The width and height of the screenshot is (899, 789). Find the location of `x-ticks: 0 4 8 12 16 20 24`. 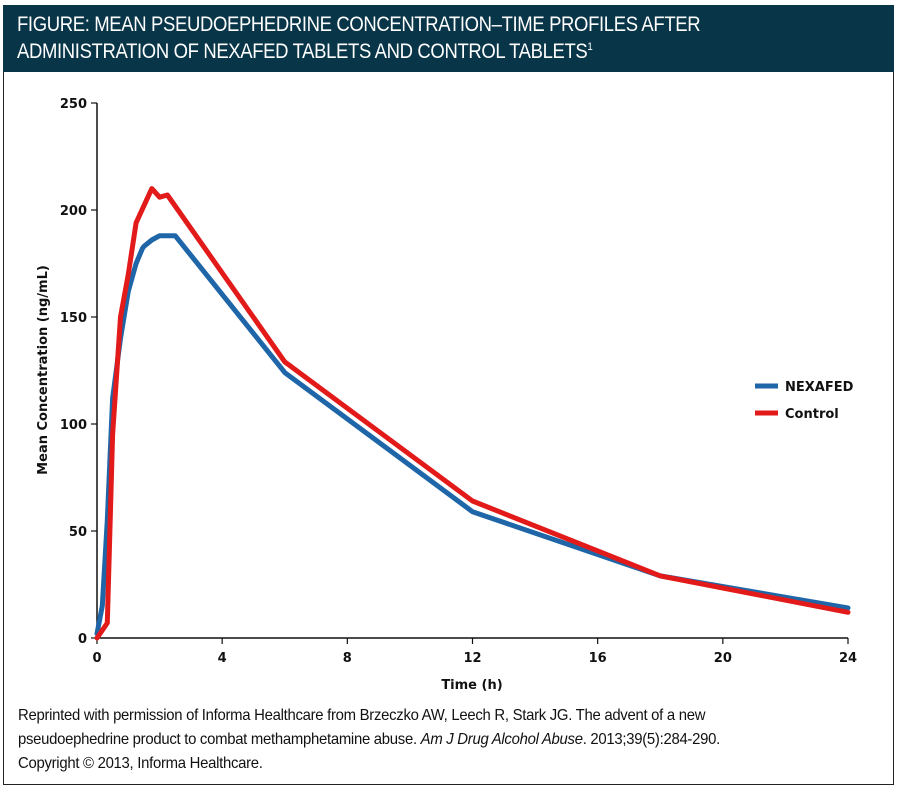

x-ticks: 0 4 8 12 16 20 24 is located at coordinates (474, 652).